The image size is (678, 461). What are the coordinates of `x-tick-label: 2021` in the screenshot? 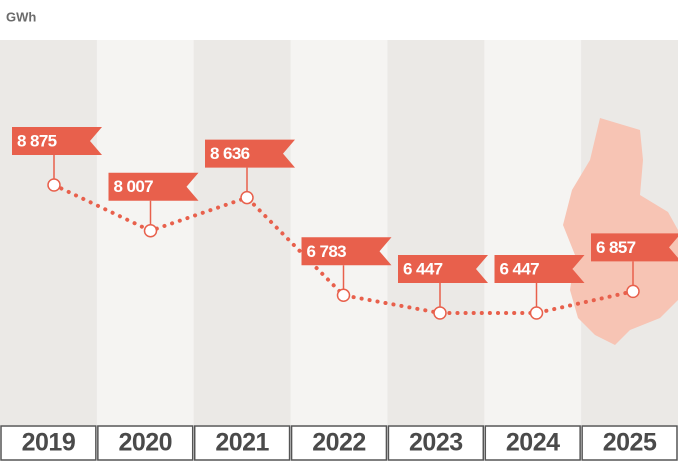 It's located at (242, 443).